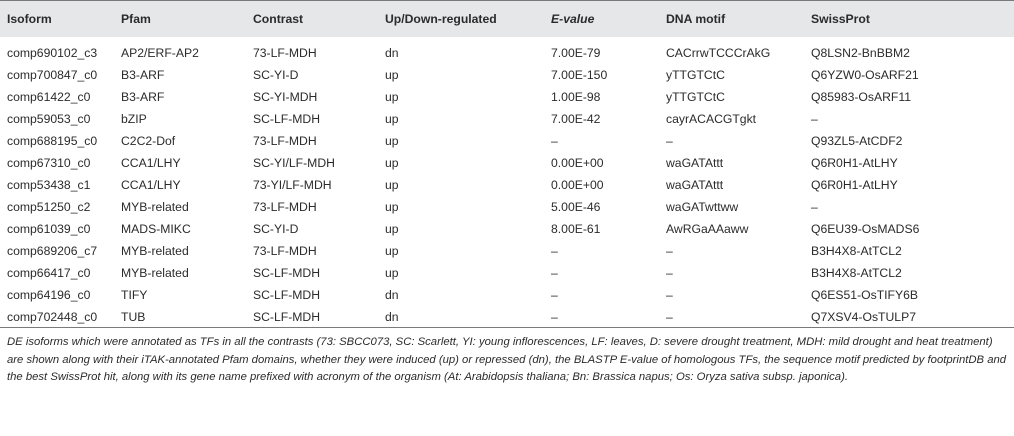  What do you see at coordinates (151, 163) in the screenshot?
I see `cell-pfam: CCA1/LHY` at bounding box center [151, 163].